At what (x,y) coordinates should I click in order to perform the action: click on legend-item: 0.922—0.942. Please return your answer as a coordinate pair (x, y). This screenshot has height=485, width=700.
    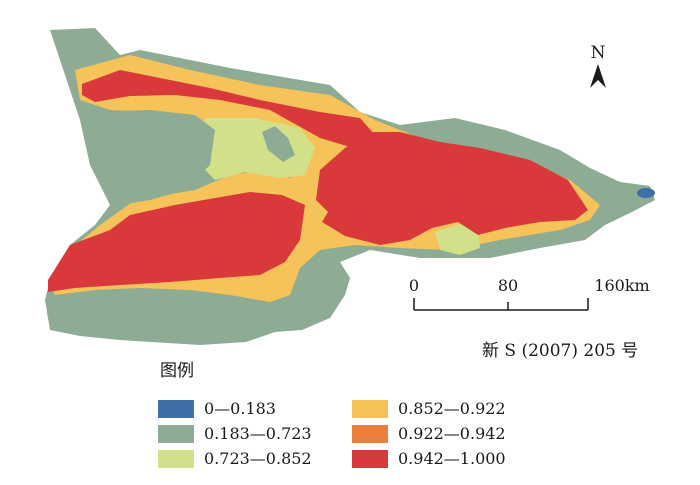
    Looking at the image, I should click on (429, 433).